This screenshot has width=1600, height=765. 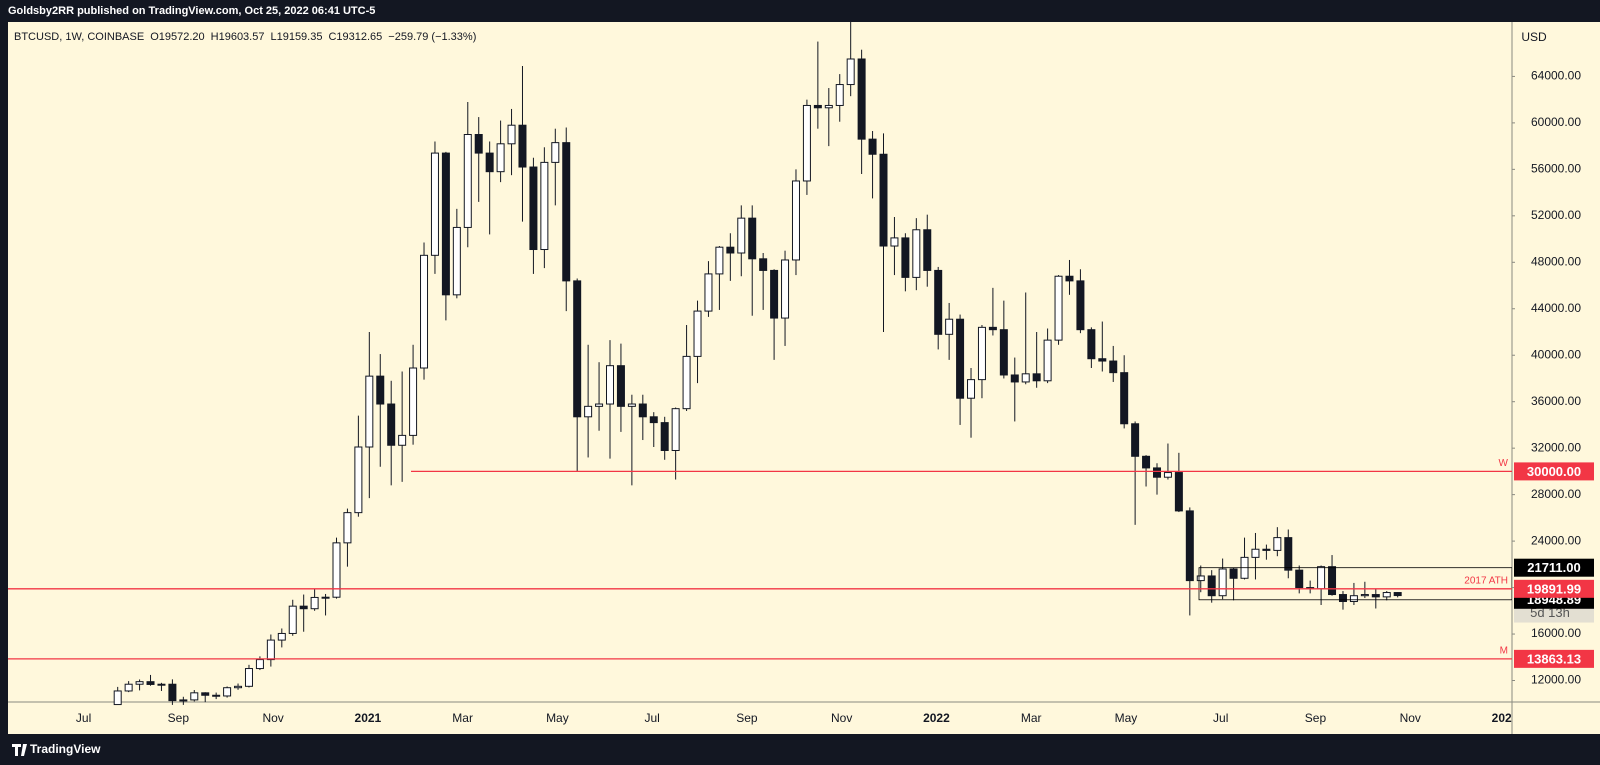 What do you see at coordinates (936, 718) in the screenshot?
I see `x-tick-label: 2022` at bounding box center [936, 718].